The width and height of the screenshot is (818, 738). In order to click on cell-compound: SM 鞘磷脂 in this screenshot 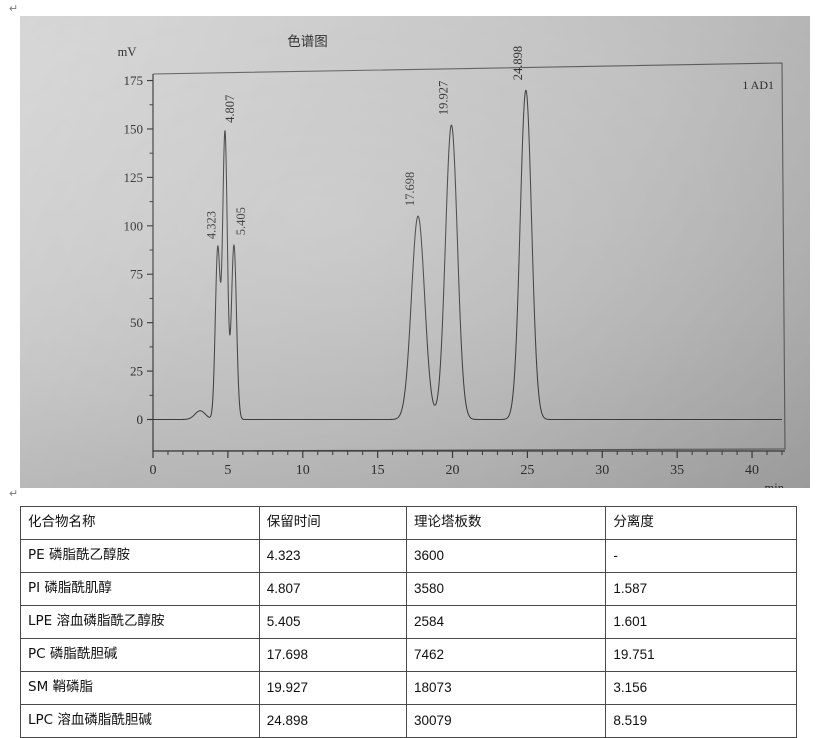, I will do `click(140, 688)`.